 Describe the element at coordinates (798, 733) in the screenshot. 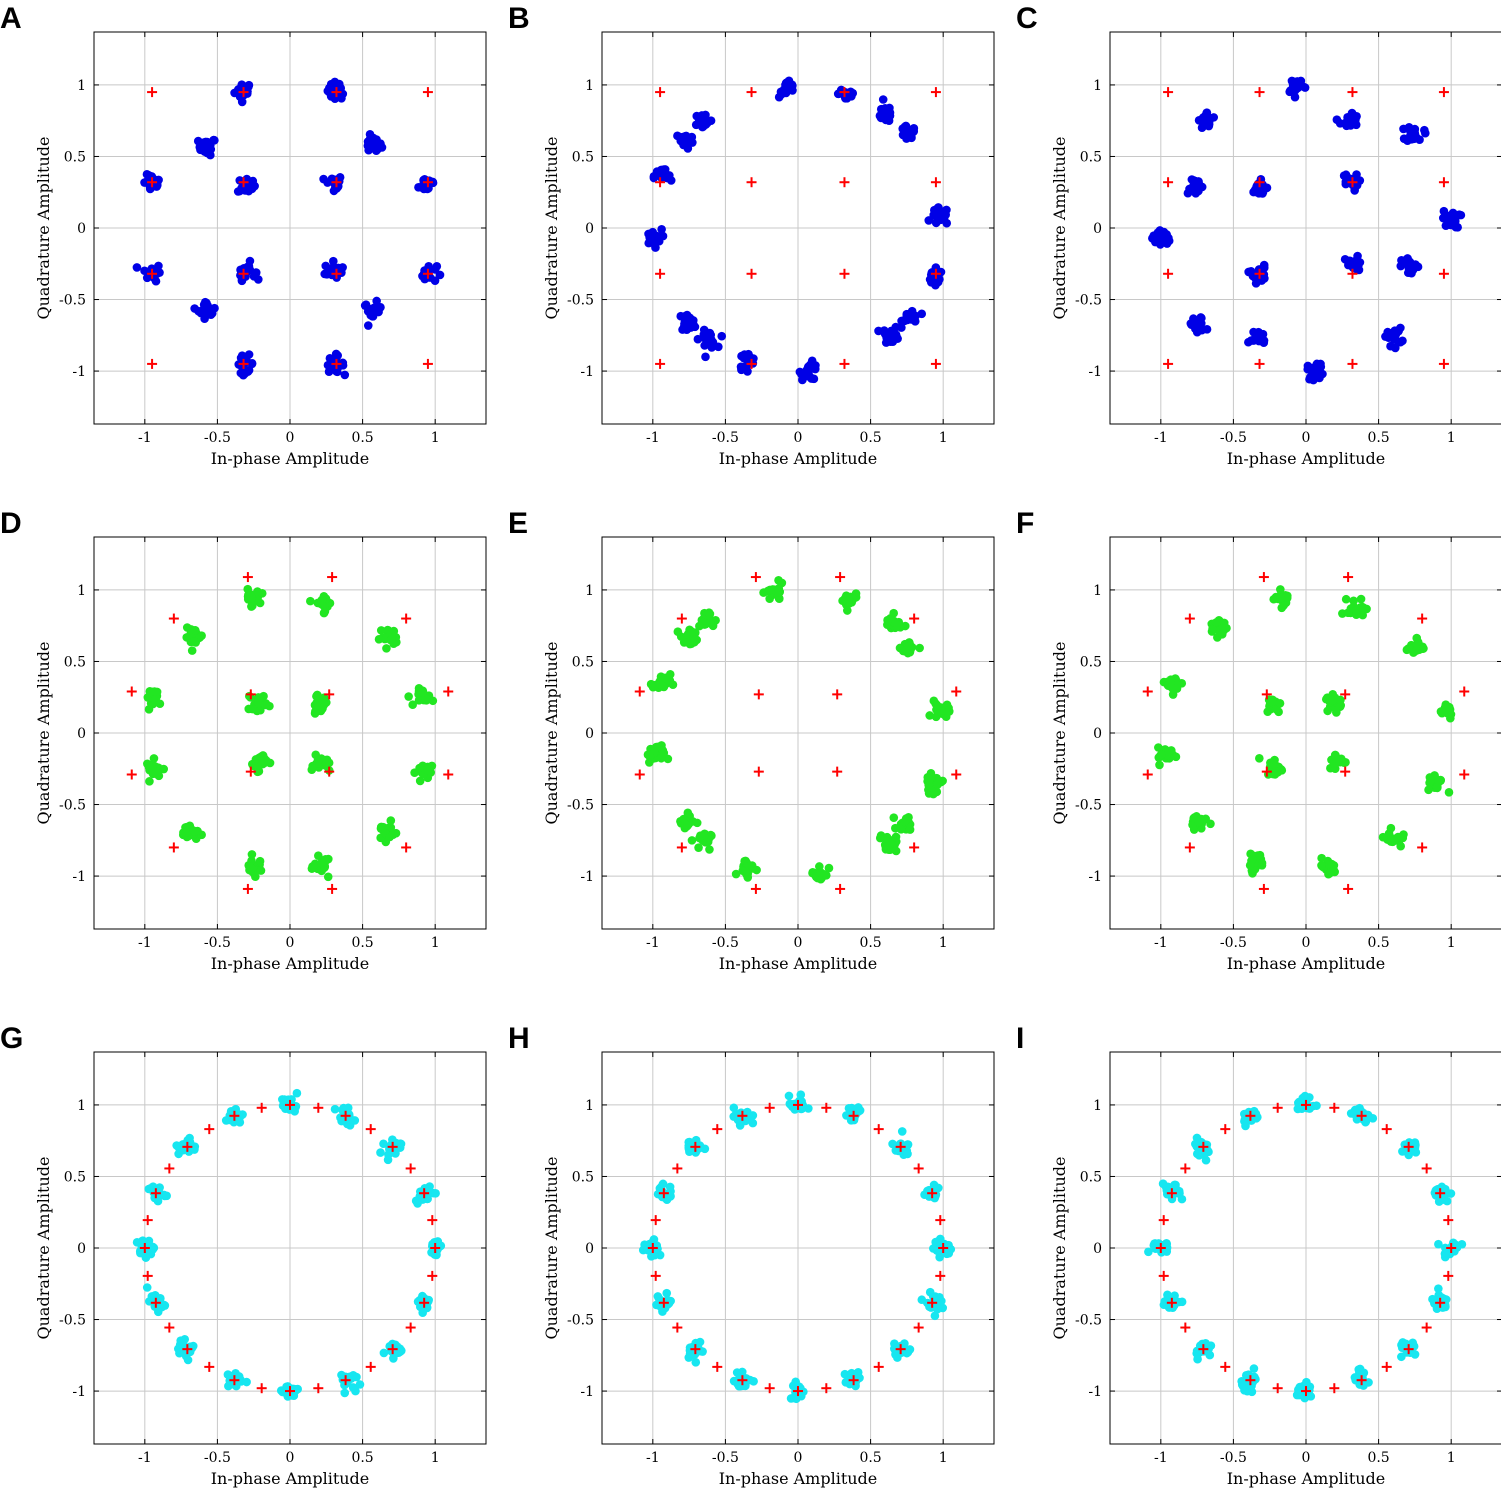

I see `plot-frame` at that location.